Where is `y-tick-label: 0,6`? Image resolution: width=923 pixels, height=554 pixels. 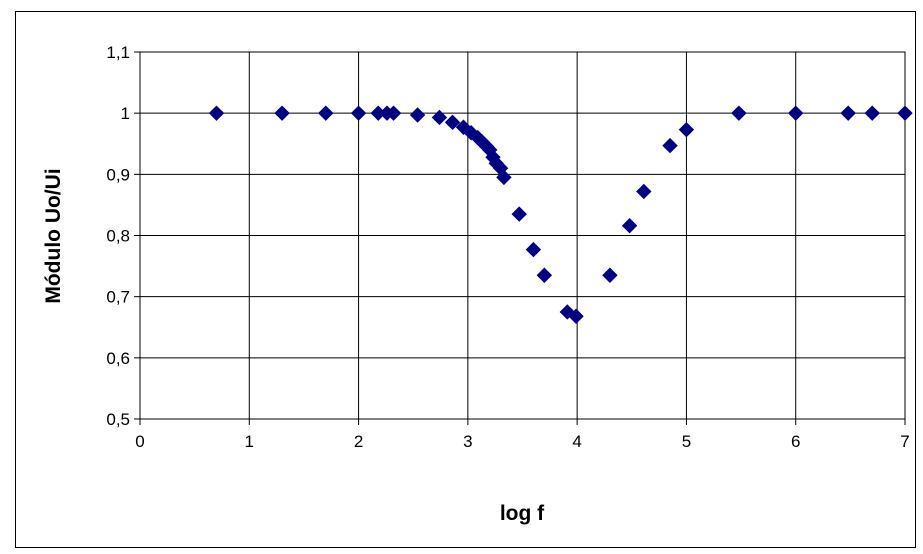 y-tick-label: 0,6 is located at coordinates (118, 358).